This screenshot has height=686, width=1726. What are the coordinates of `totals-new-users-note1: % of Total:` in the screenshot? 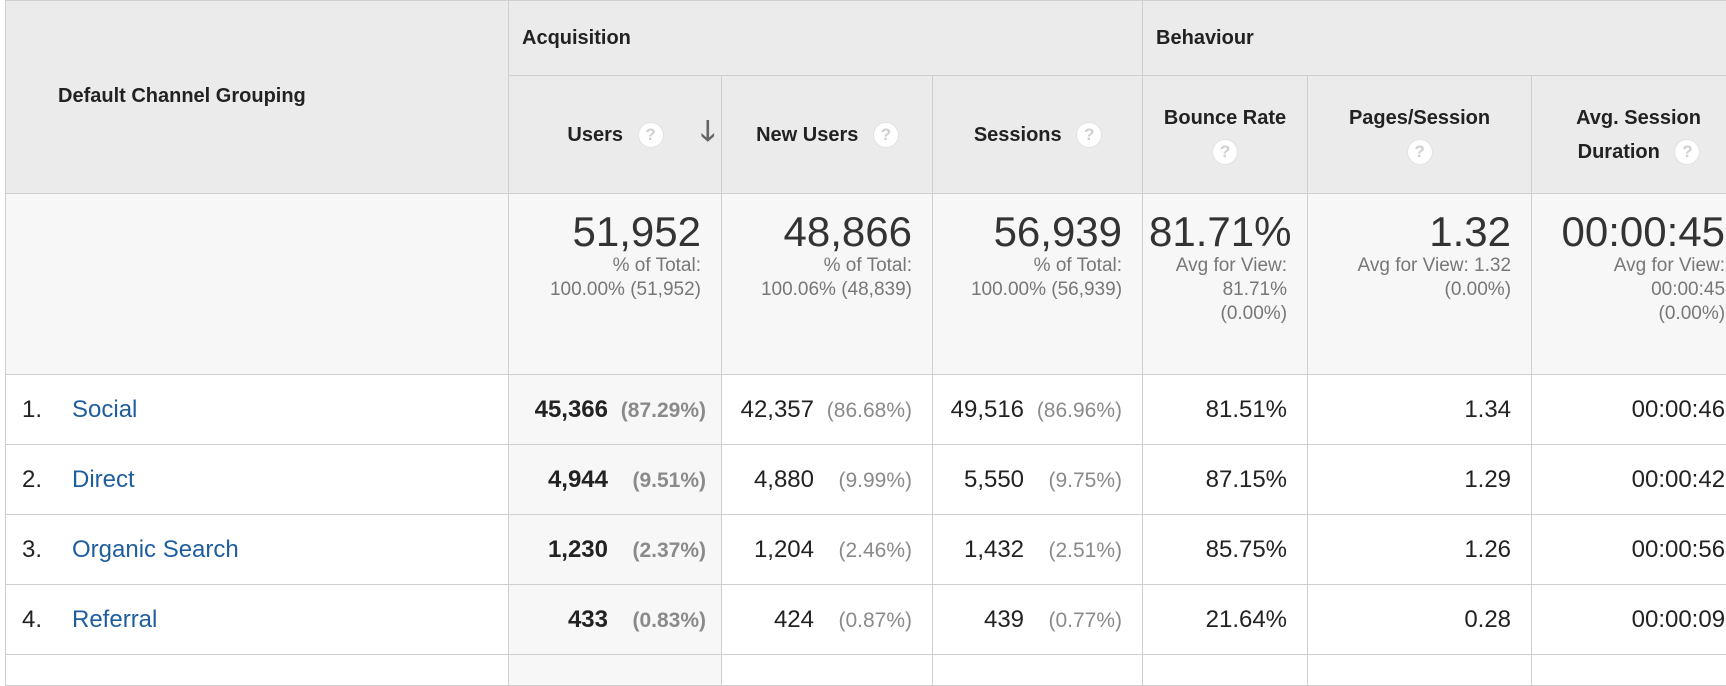 It's located at (820, 266).